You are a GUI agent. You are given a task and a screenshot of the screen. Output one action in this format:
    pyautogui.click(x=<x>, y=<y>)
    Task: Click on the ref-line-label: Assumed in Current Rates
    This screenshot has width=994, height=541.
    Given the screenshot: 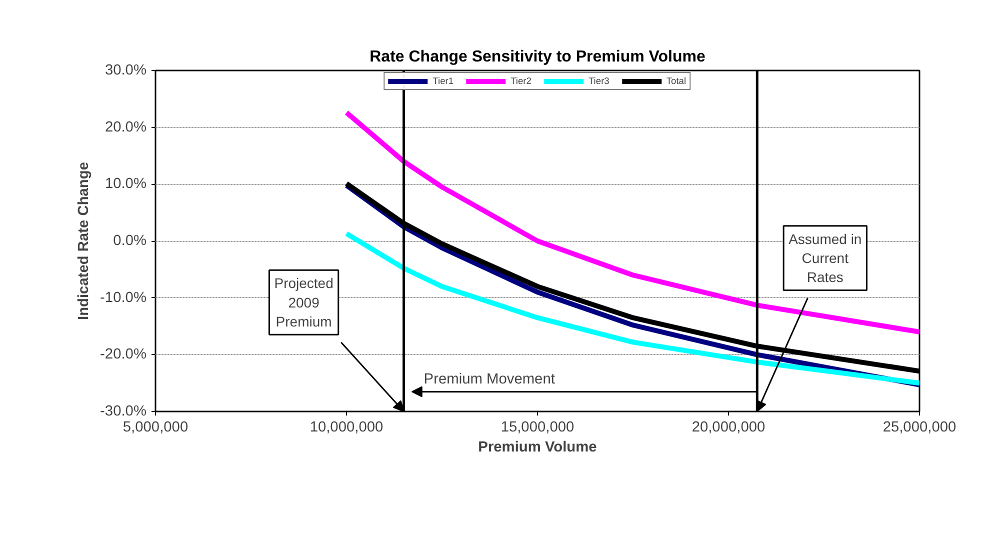 What is the action you would take?
    pyautogui.click(x=825, y=258)
    